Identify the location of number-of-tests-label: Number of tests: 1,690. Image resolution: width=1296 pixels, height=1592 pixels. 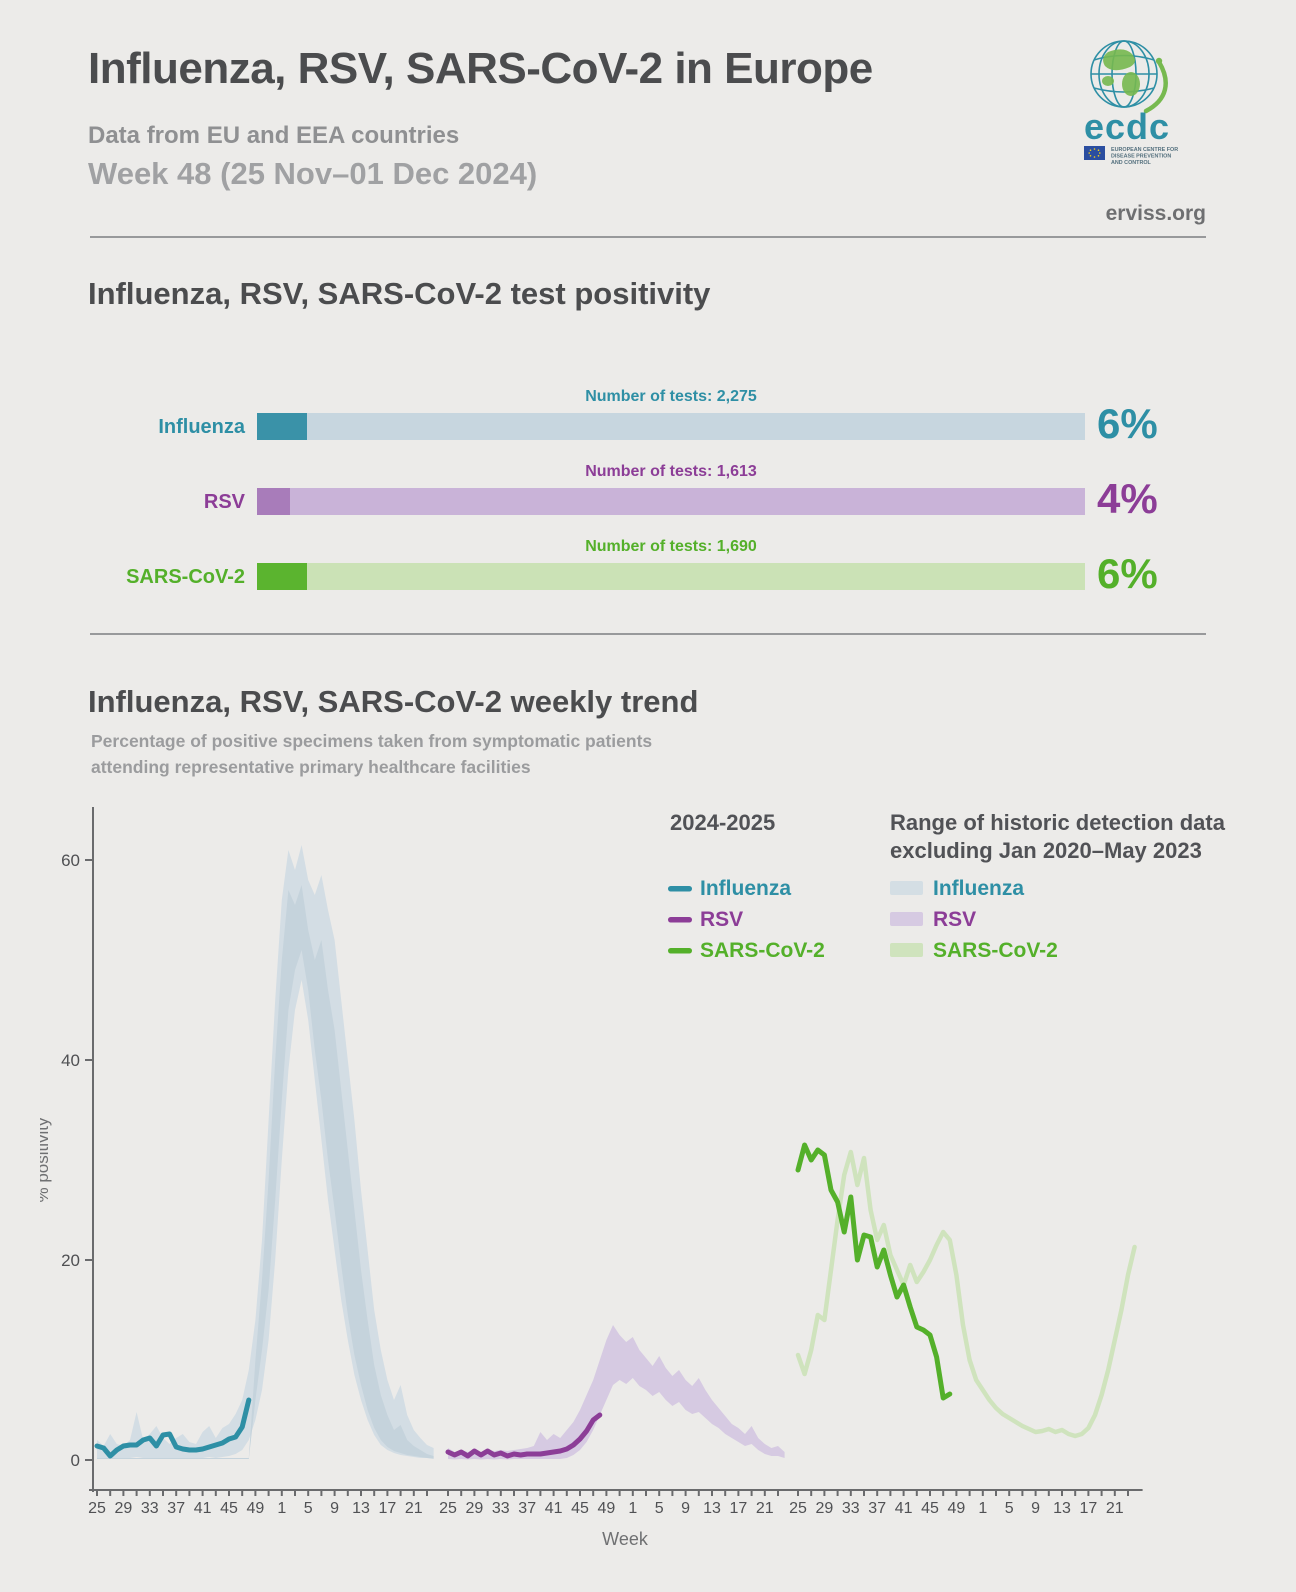
(671, 546).